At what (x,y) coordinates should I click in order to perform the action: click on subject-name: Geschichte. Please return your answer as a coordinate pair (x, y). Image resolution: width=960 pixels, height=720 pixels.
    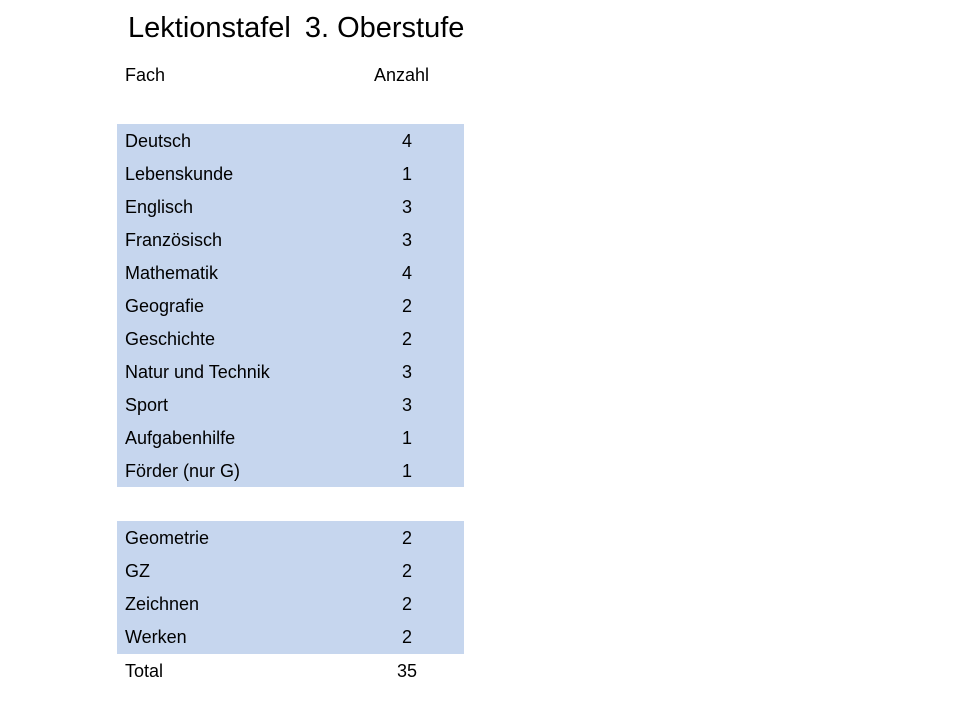
    Looking at the image, I should click on (170, 339).